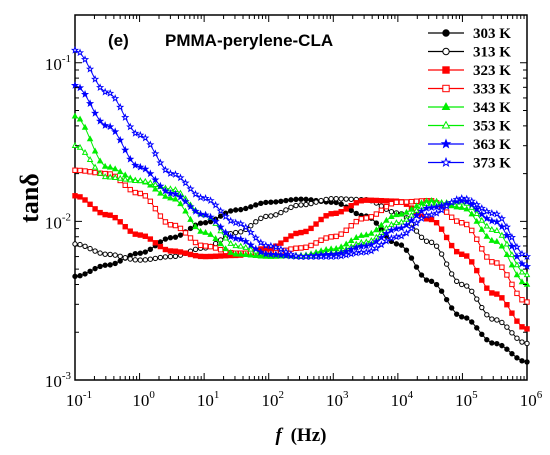  I want to click on legend-label: 353 K, so click(492, 127).